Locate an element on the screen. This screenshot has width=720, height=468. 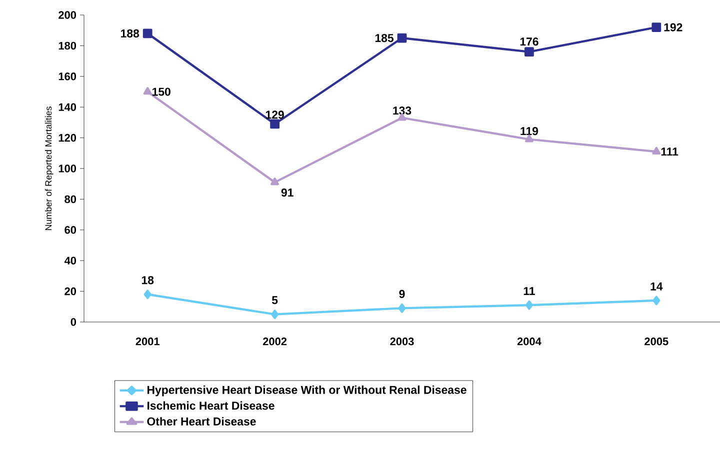
y-axis-title: Number of Reported Mortalities is located at coordinates (49, 168).